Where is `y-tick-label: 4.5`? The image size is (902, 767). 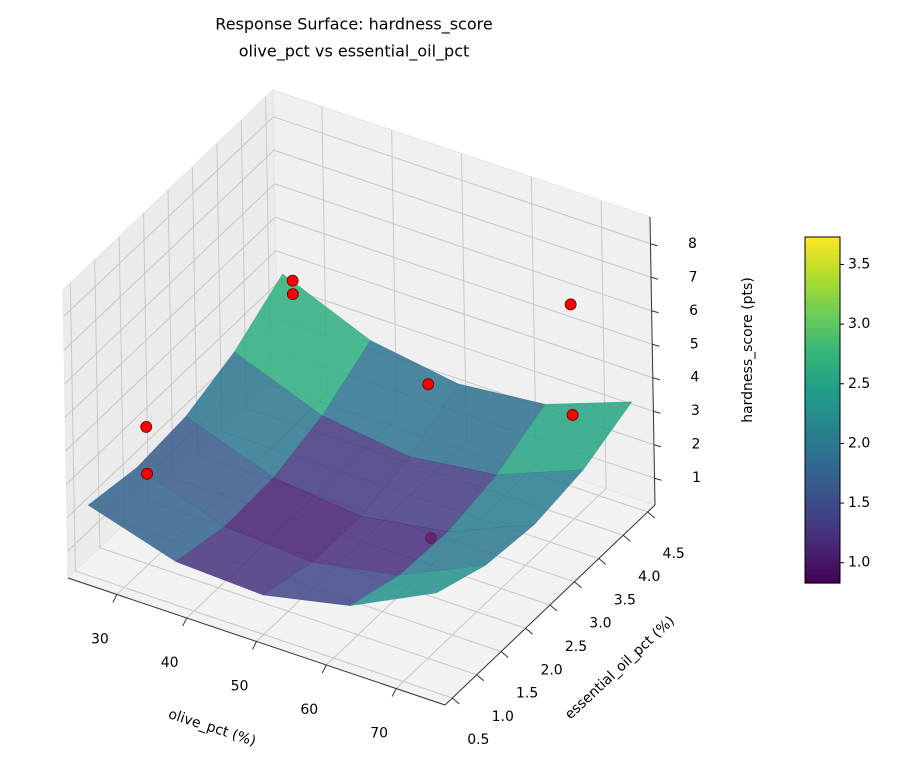
y-tick-label: 4.5 is located at coordinates (674, 554).